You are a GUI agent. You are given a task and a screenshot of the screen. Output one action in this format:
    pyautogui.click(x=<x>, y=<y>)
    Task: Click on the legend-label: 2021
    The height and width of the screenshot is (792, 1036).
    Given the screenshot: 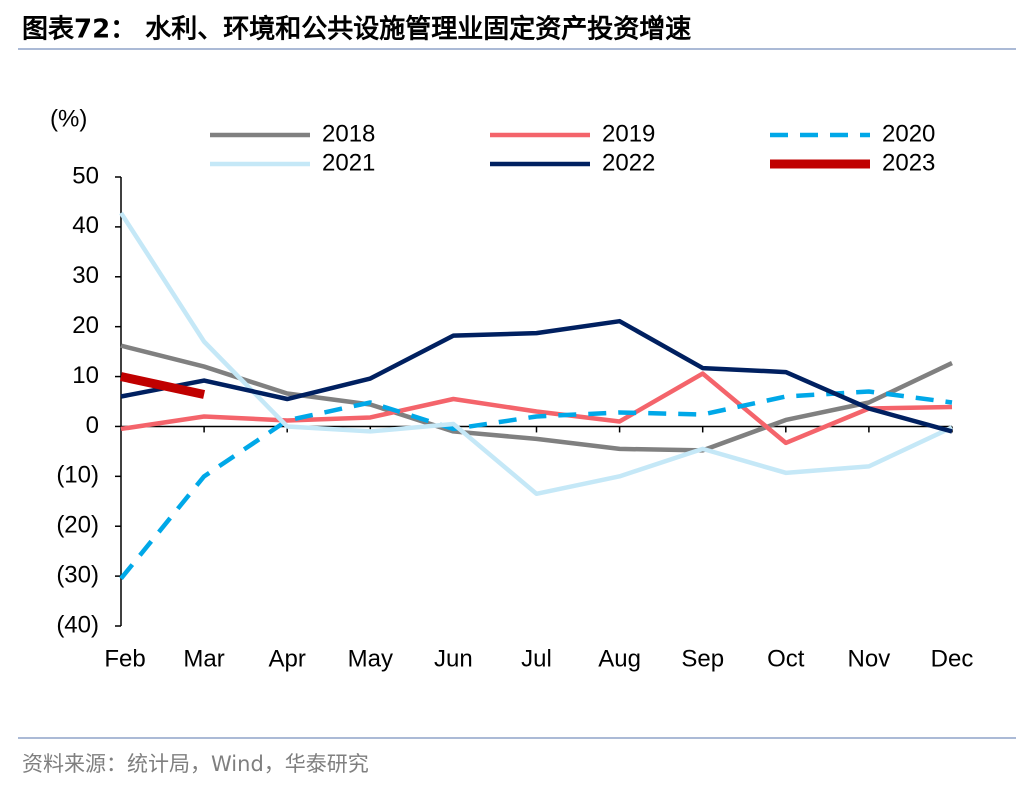 What is the action you would take?
    pyautogui.click(x=348, y=162)
    